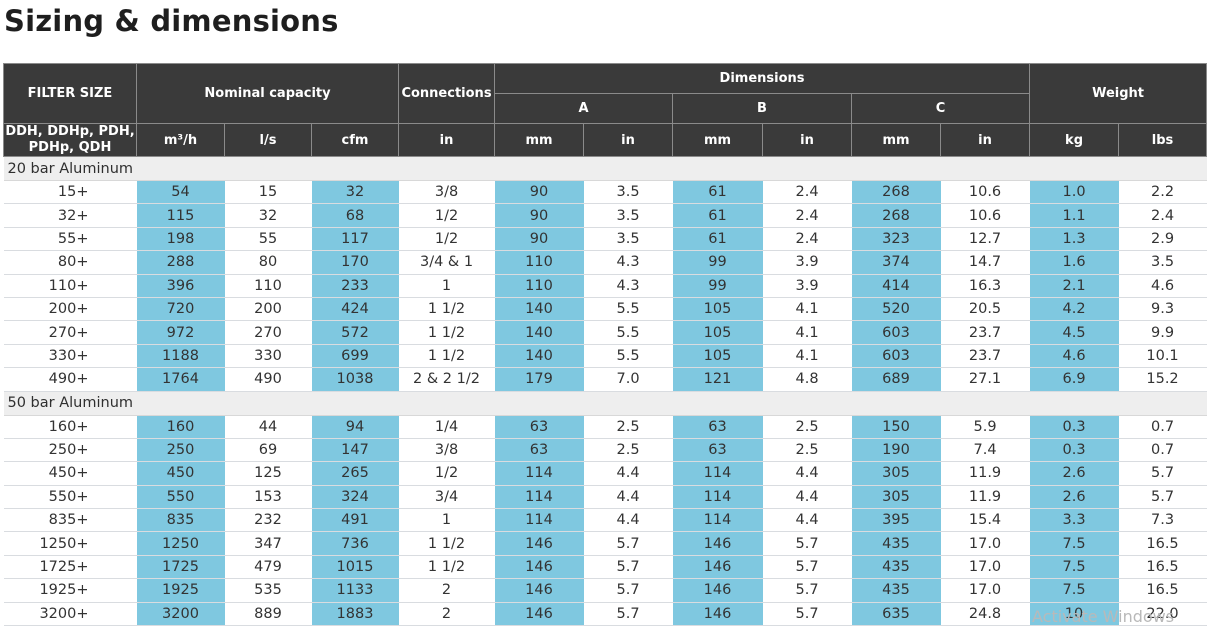 The height and width of the screenshot is (626, 1207). I want to click on table-cell: 27.1, so click(985, 379).